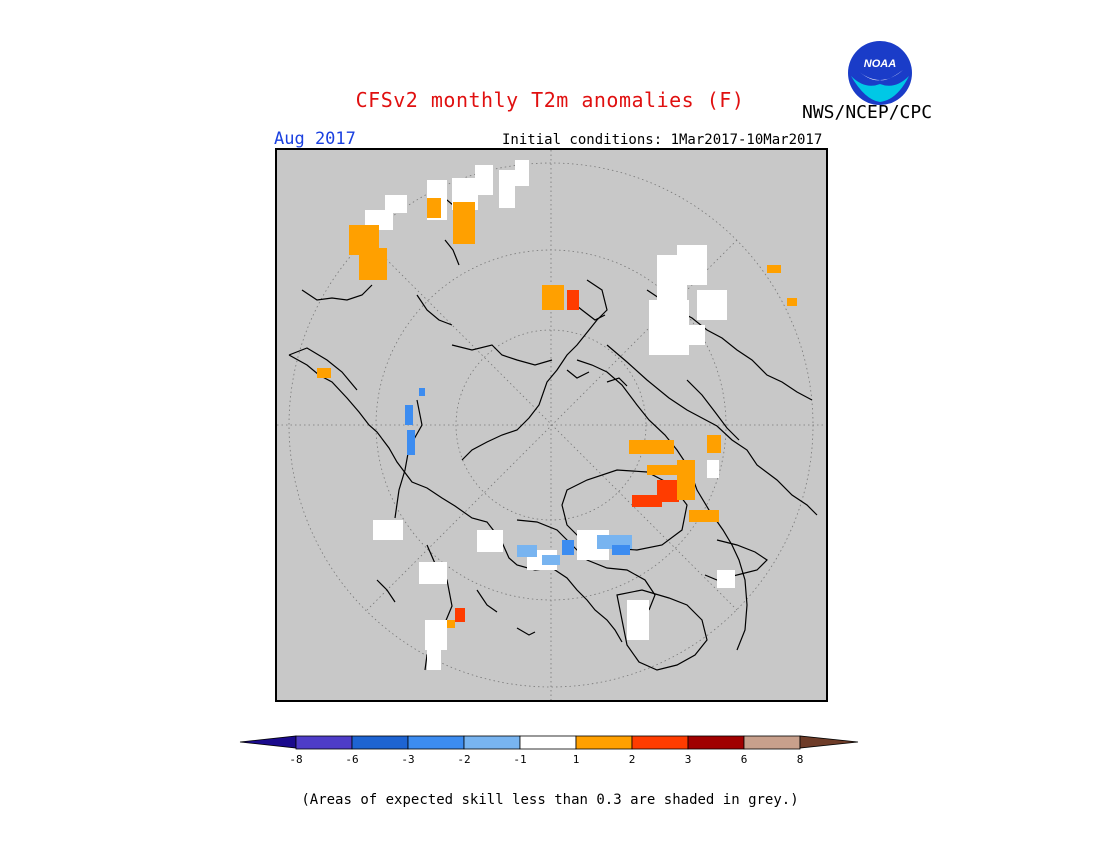  What do you see at coordinates (407, 759) in the screenshot?
I see `legend-tick-label: -3` at bounding box center [407, 759].